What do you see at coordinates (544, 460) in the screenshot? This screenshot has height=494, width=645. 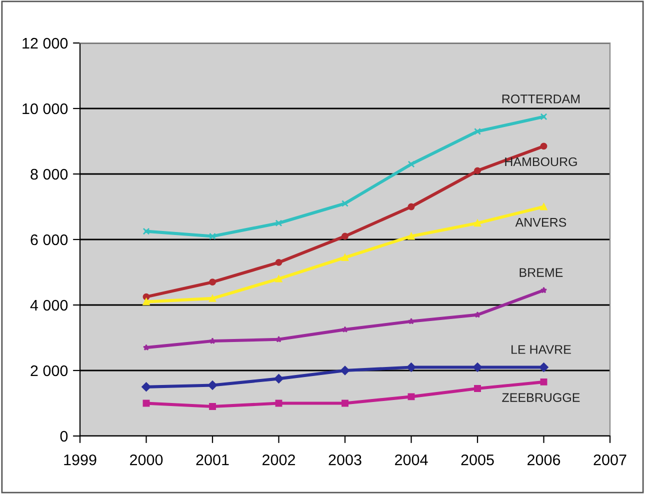 I see `x-tick-label: 2006` at bounding box center [544, 460].